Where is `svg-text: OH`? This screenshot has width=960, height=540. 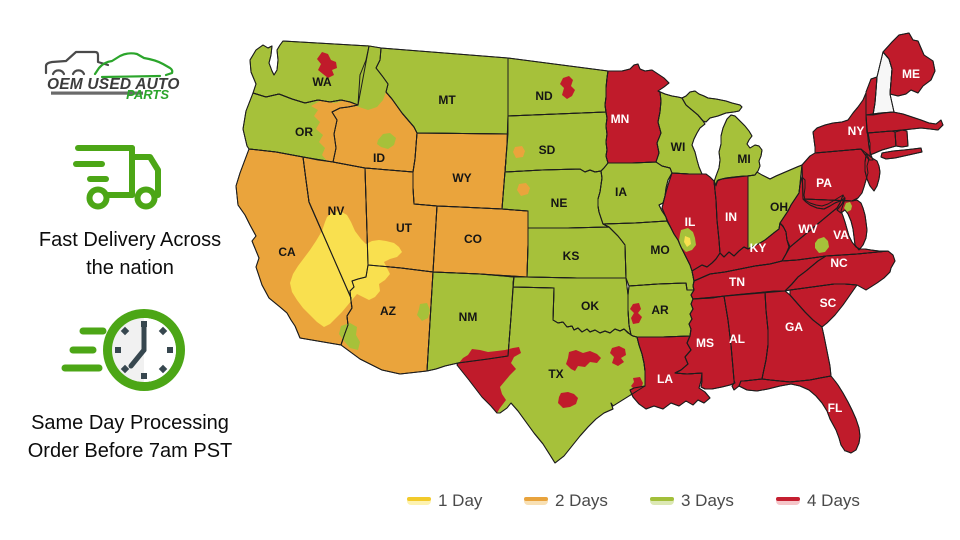 svg-text: OH is located at coordinates (779, 207).